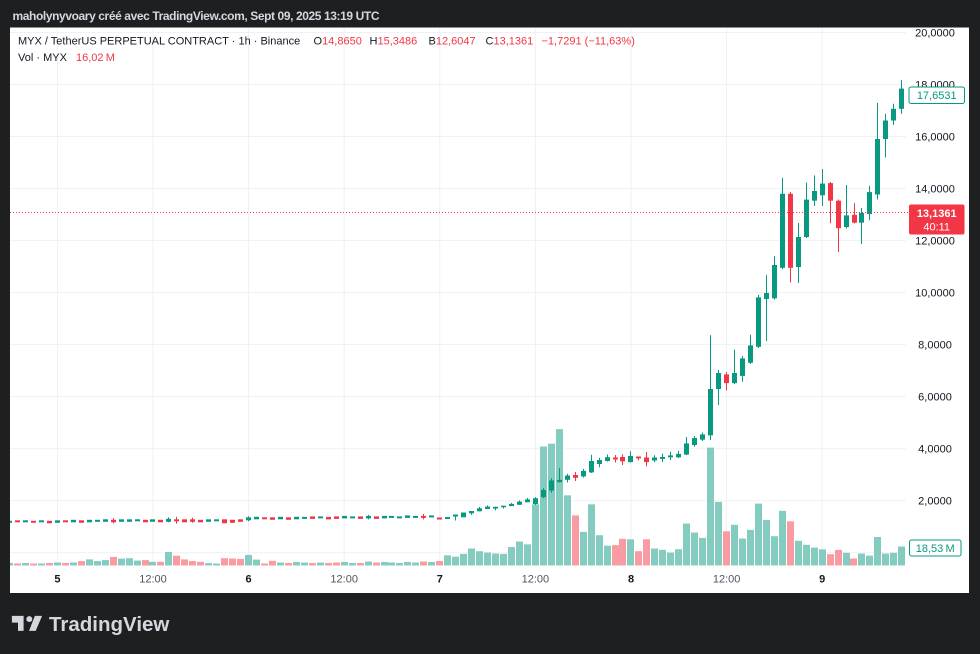  Describe the element at coordinates (937, 96) in the screenshot. I see `svg-text: 17,6531` at that location.